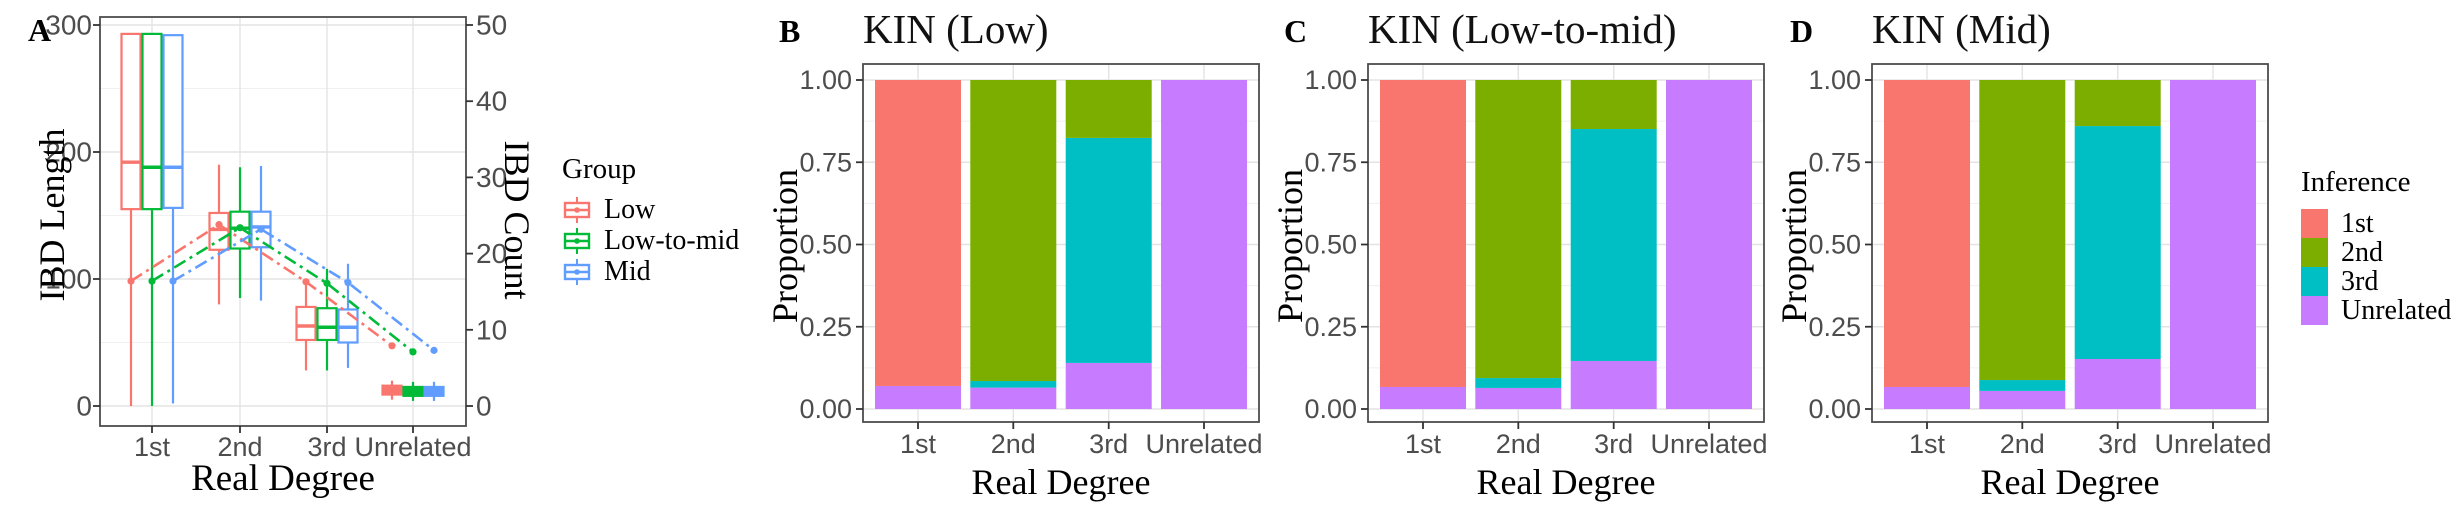 The height and width of the screenshot is (510, 2456). Describe the element at coordinates (2362, 252) in the screenshot. I see `legend-item-label: 2nd` at that location.